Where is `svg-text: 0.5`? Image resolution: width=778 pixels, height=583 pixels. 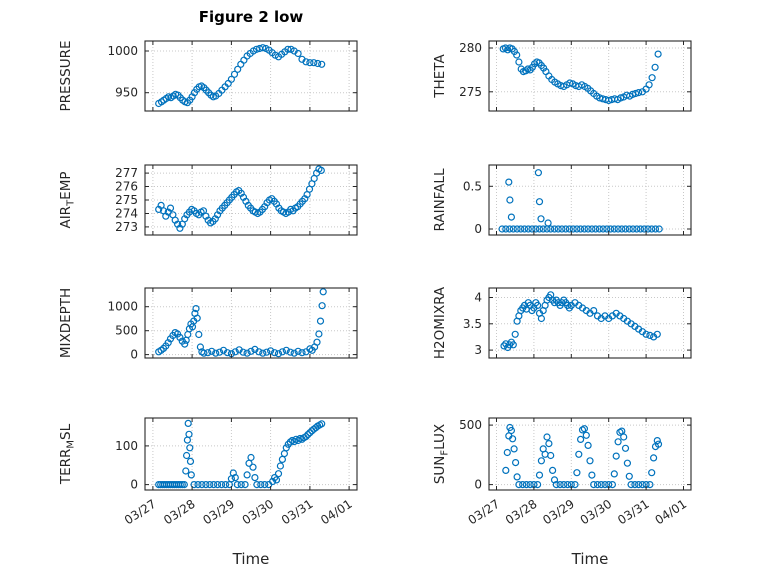 svg-text: 0.5 is located at coordinates (472, 186).